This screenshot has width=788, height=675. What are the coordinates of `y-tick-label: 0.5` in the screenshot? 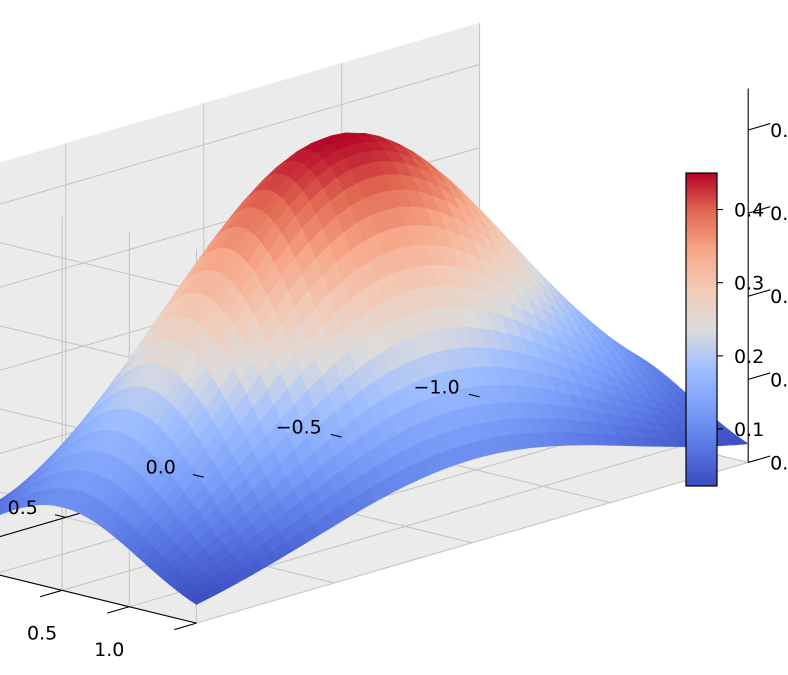 It's located at (42, 633).